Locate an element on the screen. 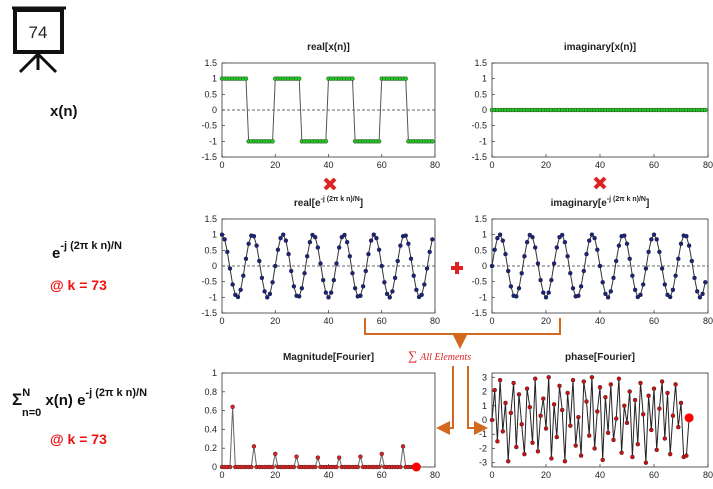 The width and height of the screenshot is (713, 489). y-tick-label: 1.5 is located at coordinates (480, 63).